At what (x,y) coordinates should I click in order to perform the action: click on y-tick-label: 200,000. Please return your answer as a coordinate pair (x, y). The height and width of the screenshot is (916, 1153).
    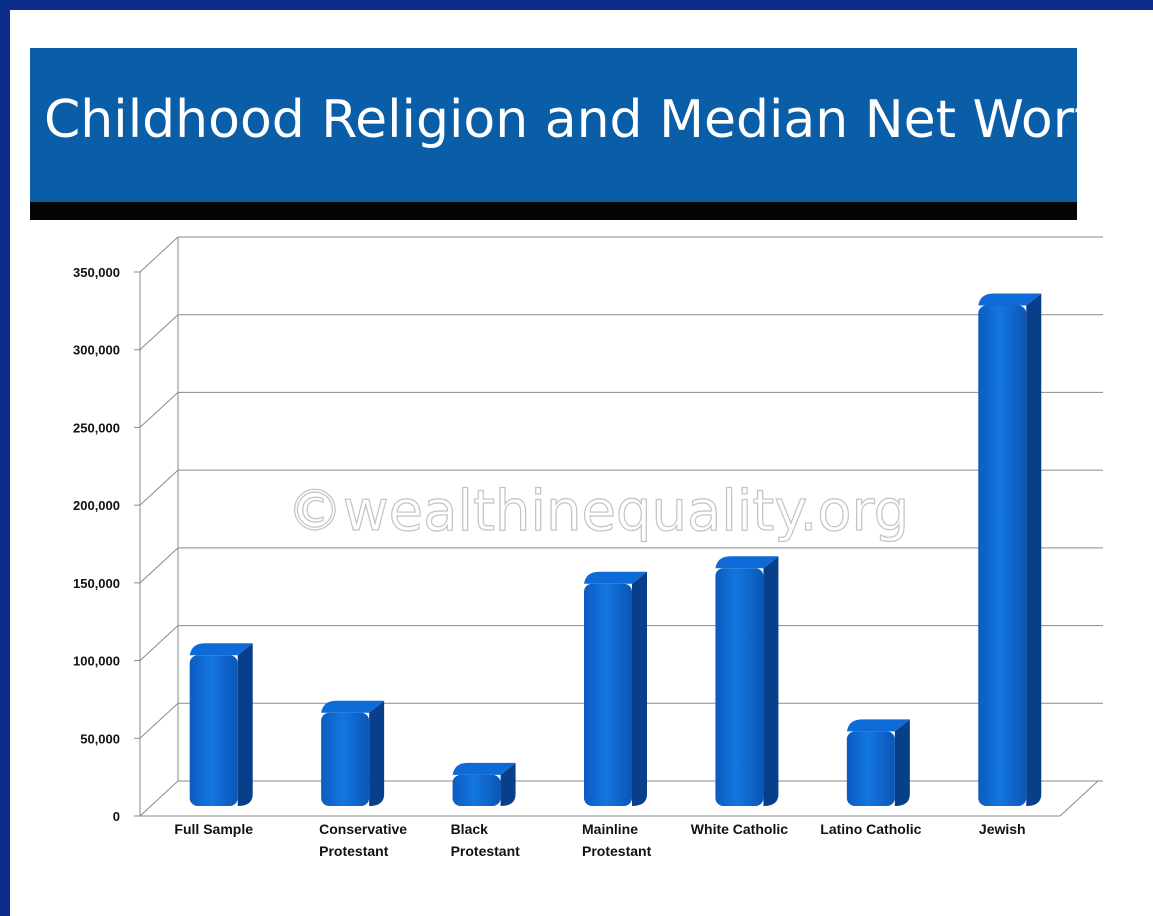
    Looking at the image, I should click on (96, 505).